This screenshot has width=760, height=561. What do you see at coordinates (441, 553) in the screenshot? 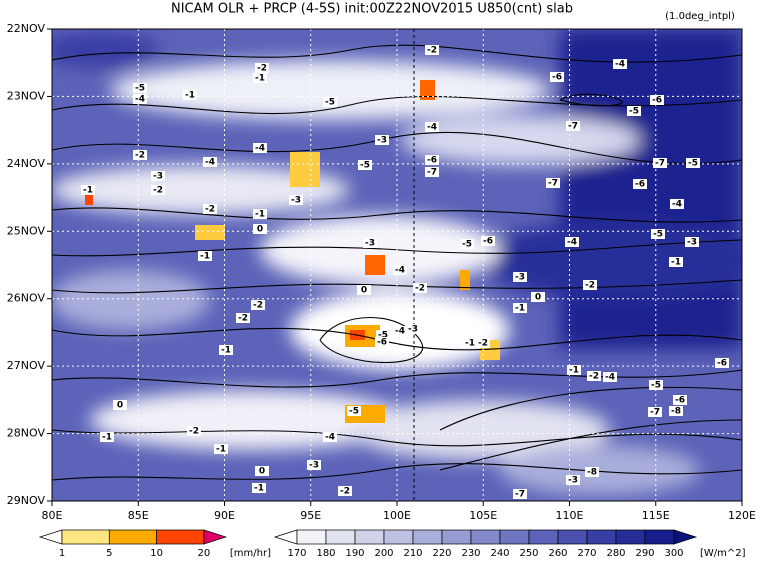
I see `colorbar-label: 220` at bounding box center [441, 553].